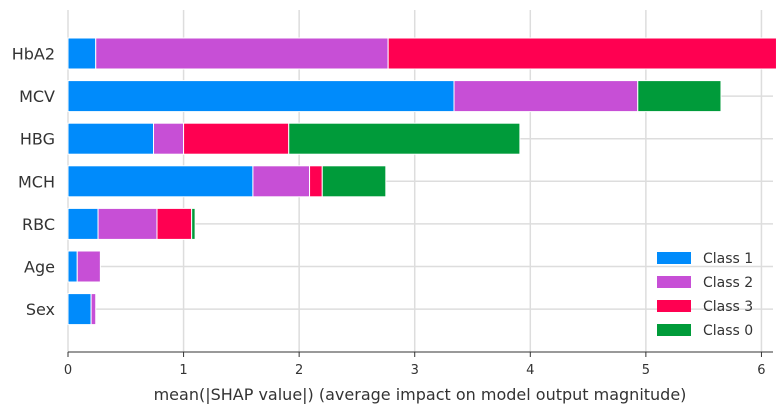 The height and width of the screenshot is (414, 784). What do you see at coordinates (728, 331) in the screenshot?
I see `legend-label: Class 0` at bounding box center [728, 331].